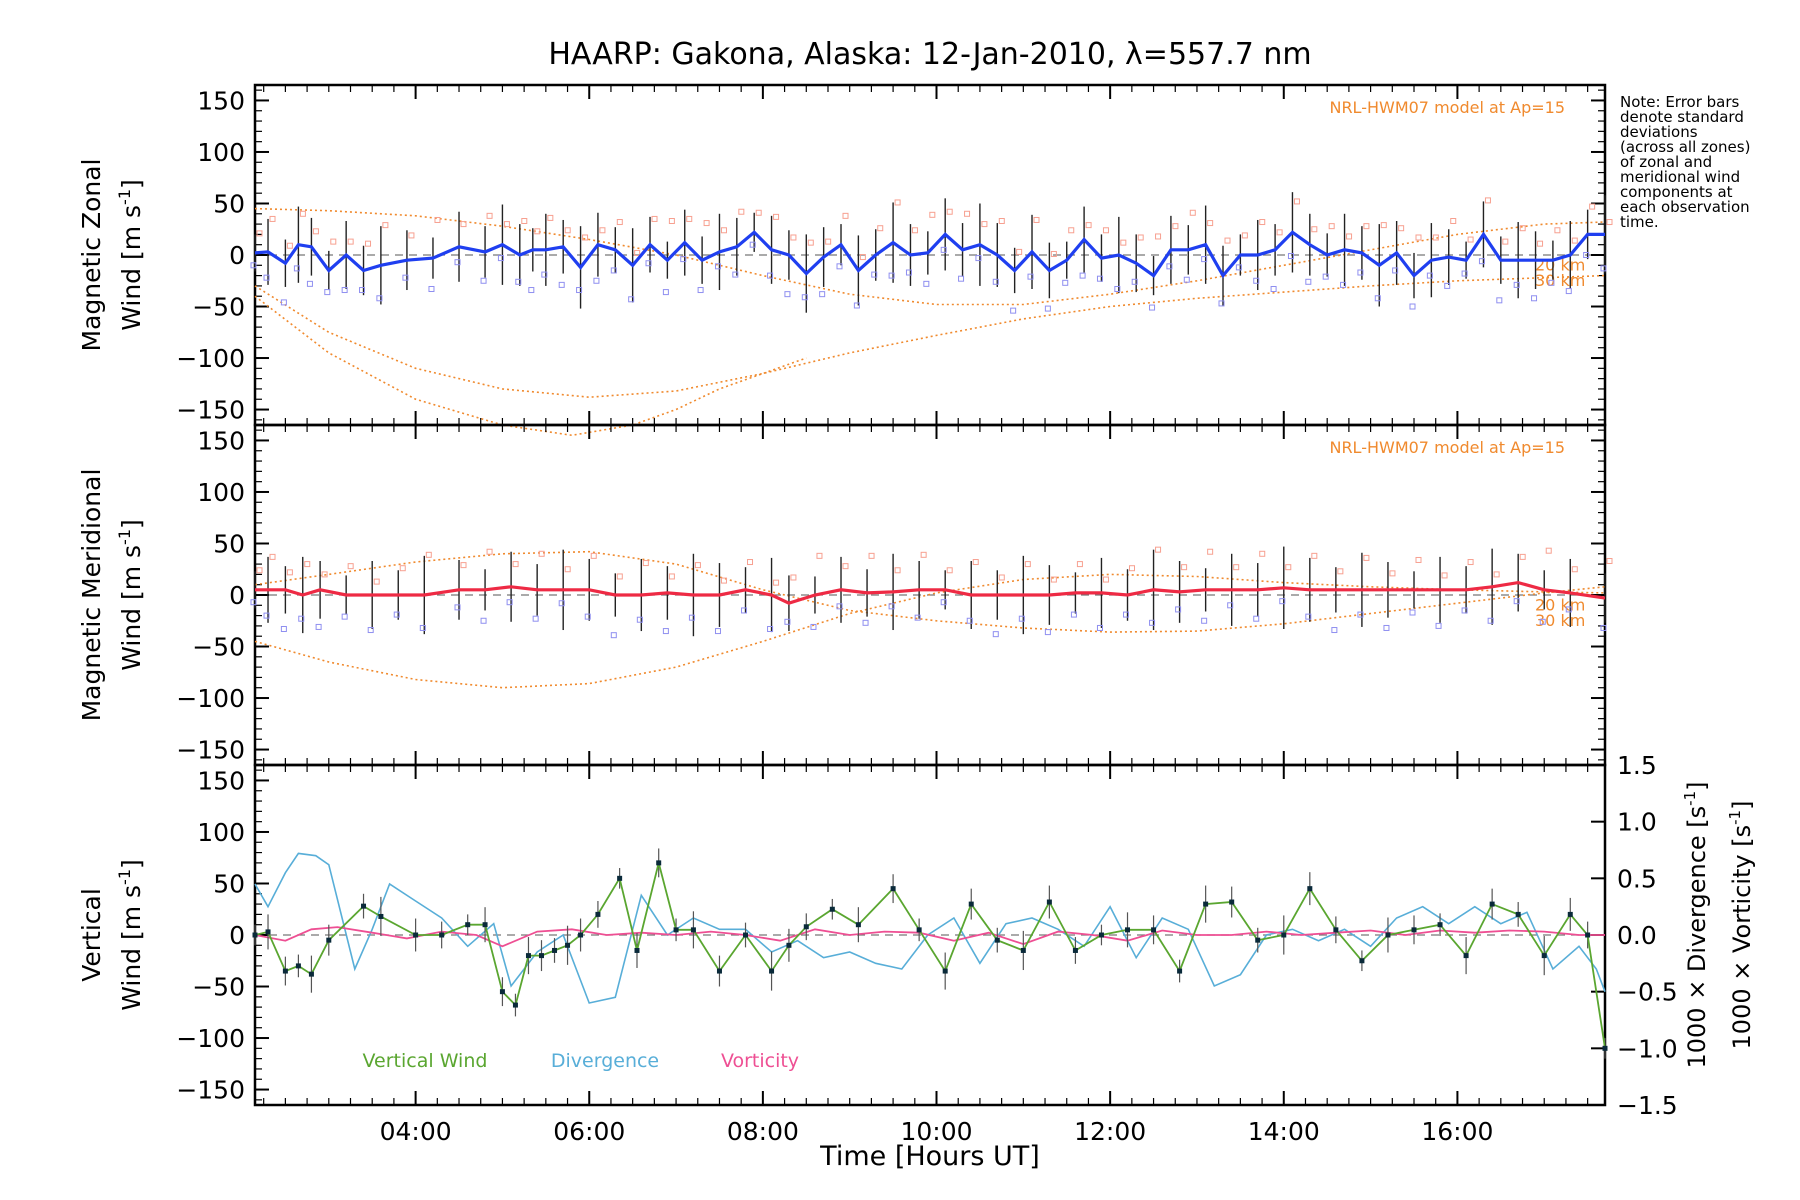 This screenshot has height=1200, width=1800. What do you see at coordinates (930, 336) in the screenshot?
I see `model-curve` at bounding box center [930, 336].